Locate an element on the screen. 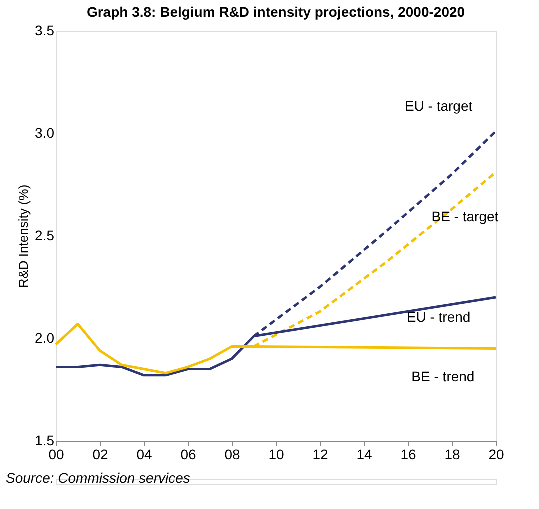 The image size is (539, 509). y-tick-label: 3.0 is located at coordinates (45, 133).